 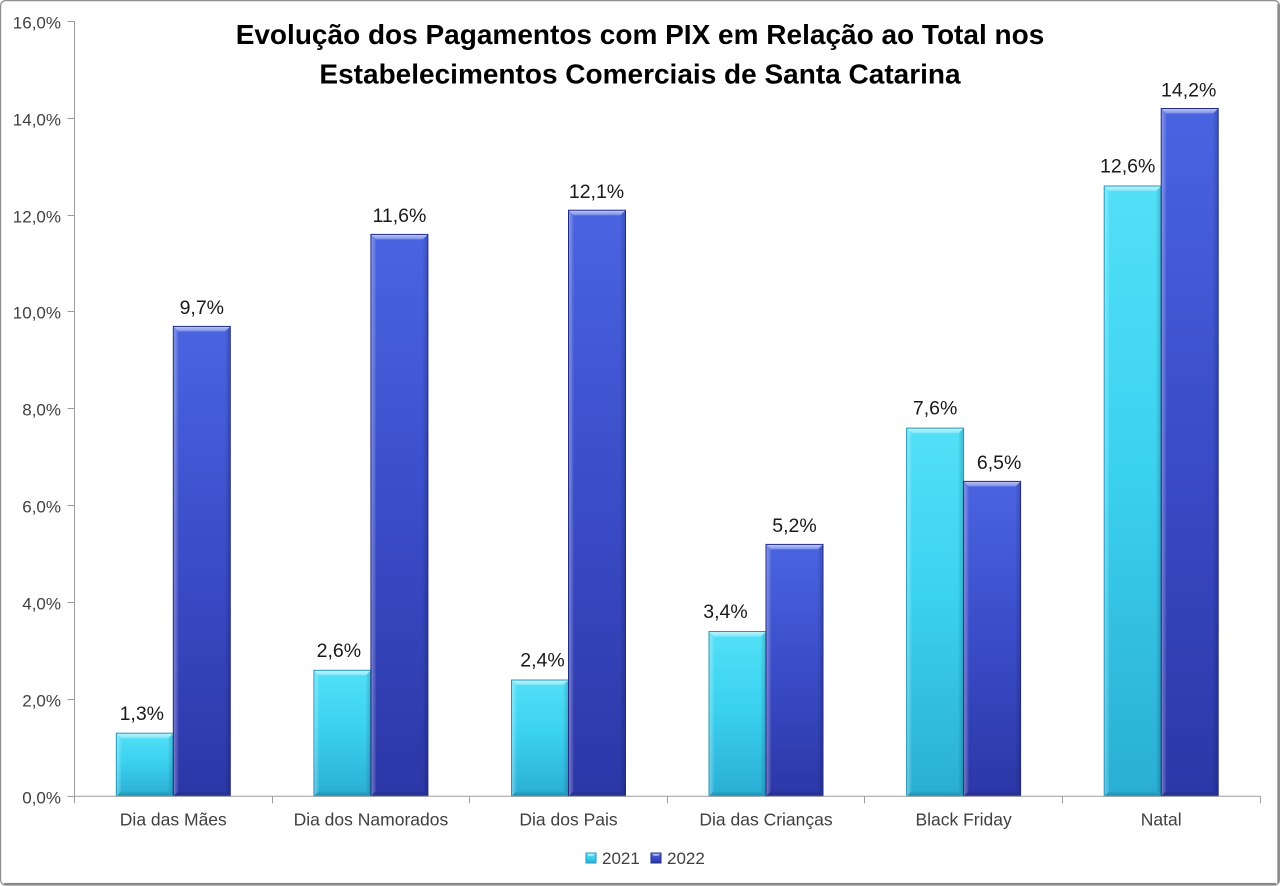 I want to click on svg-text: 4,0%, so click(x=41, y=603).